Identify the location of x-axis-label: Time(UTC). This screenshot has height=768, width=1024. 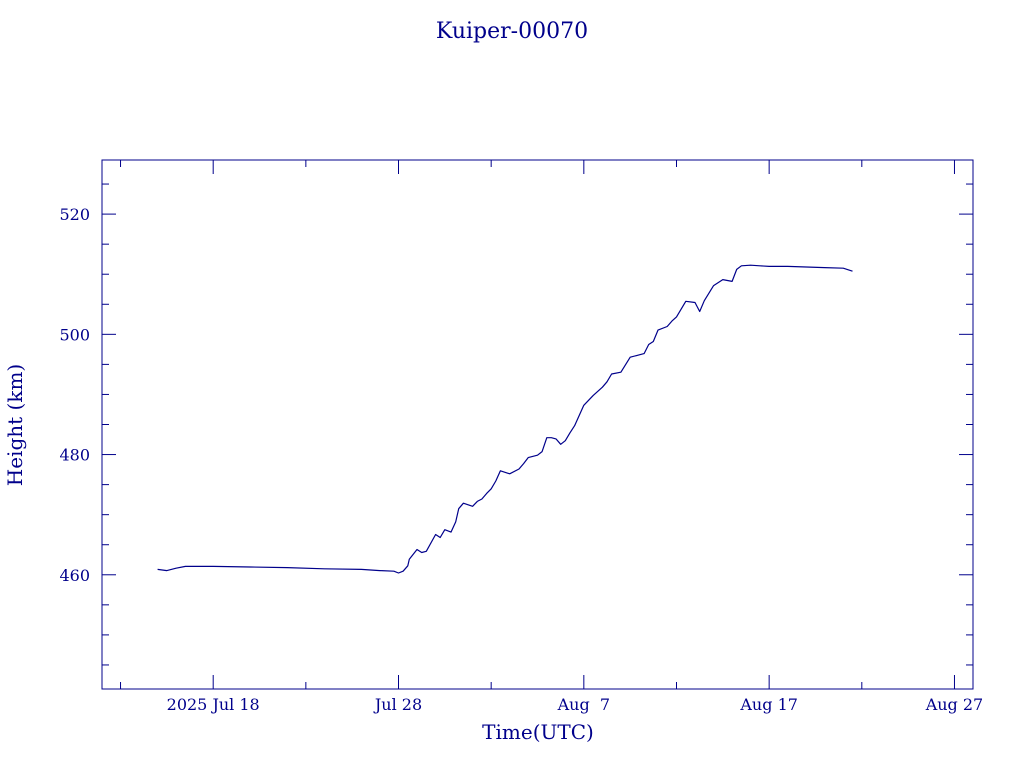
(538, 732).